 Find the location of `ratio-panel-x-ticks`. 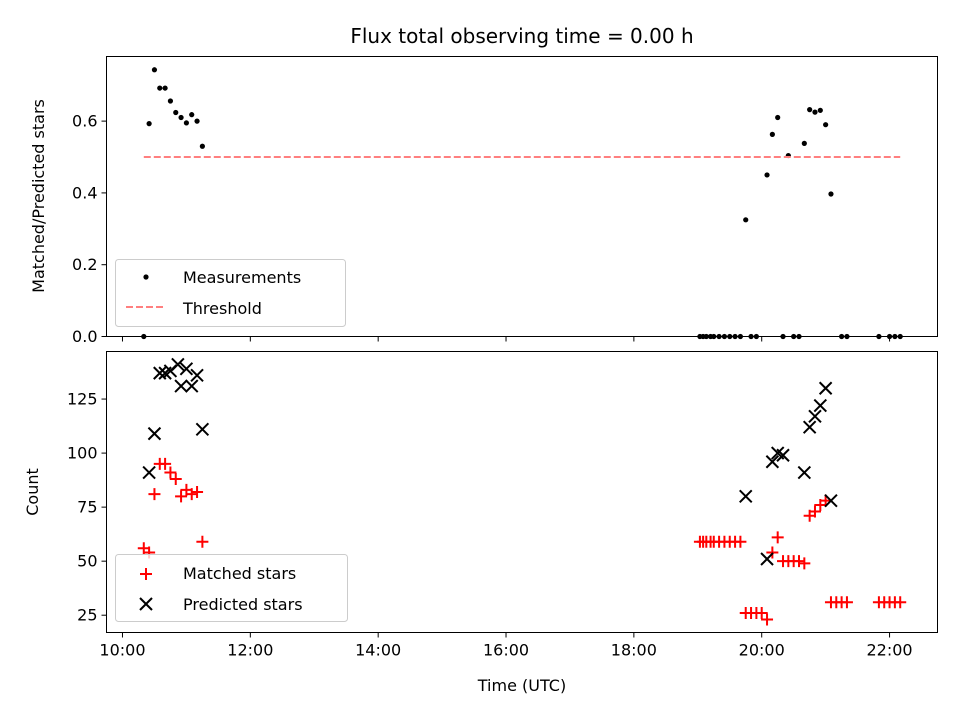

ratio-panel-x-ticks is located at coordinates (506, 339).